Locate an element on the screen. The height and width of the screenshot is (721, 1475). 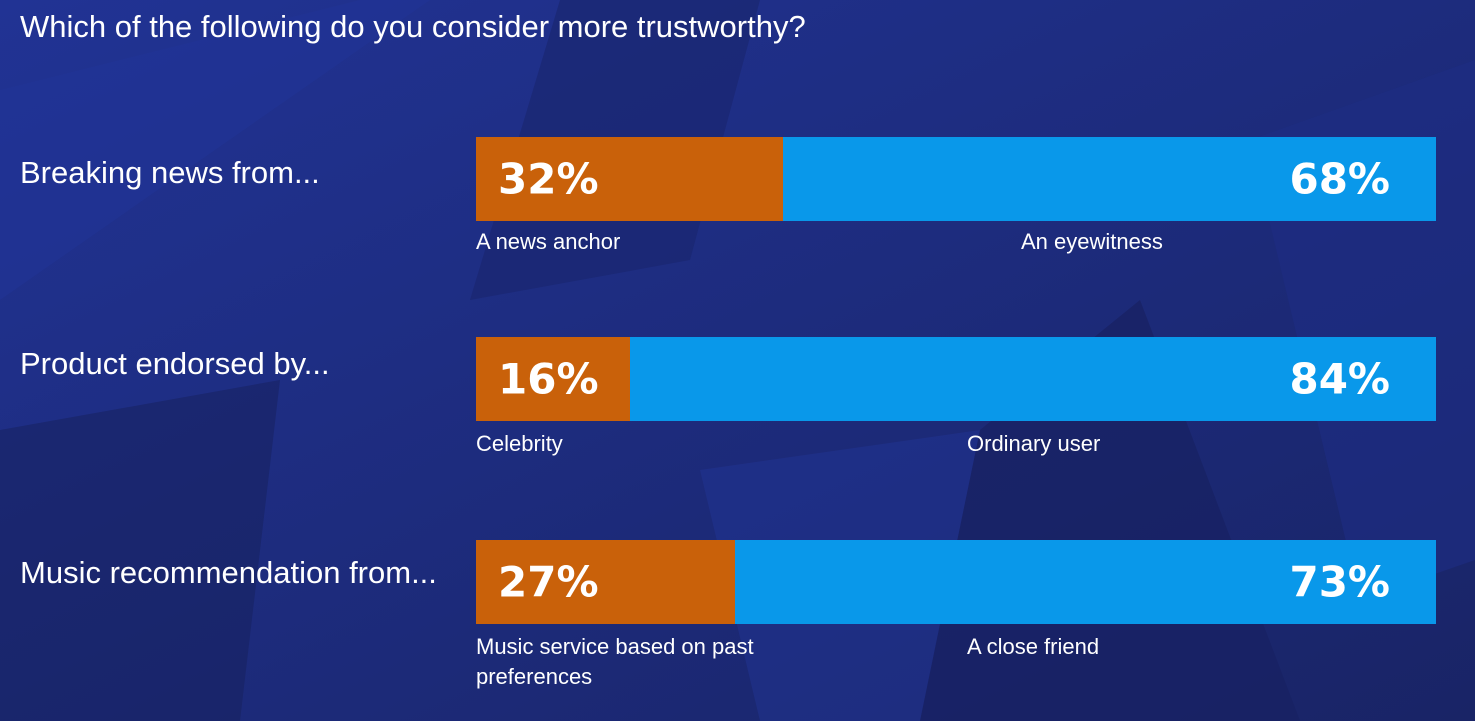
value-label: 73% is located at coordinates (1339, 582).